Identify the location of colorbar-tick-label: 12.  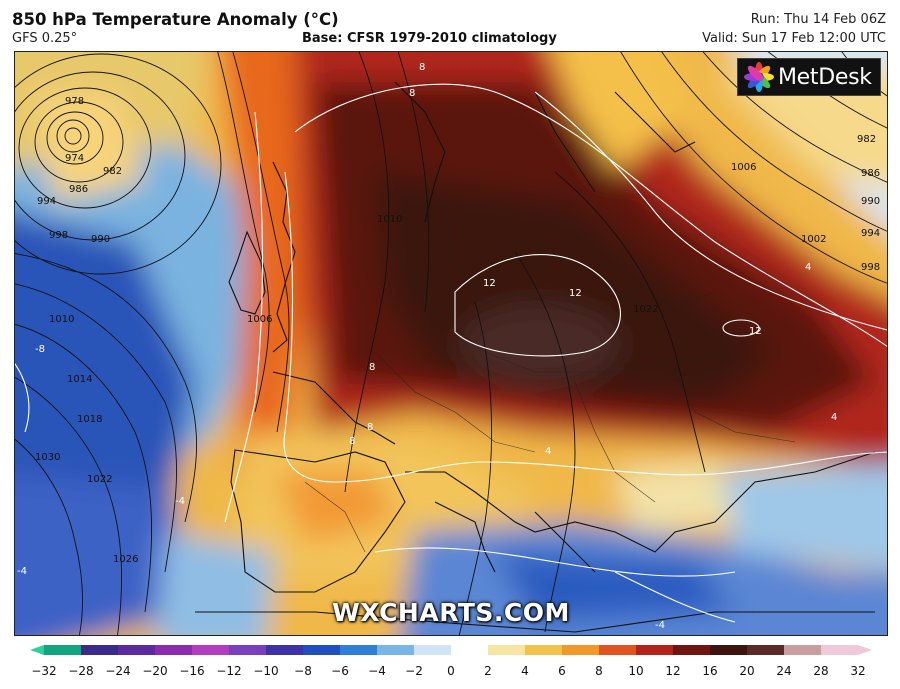
(672, 671).